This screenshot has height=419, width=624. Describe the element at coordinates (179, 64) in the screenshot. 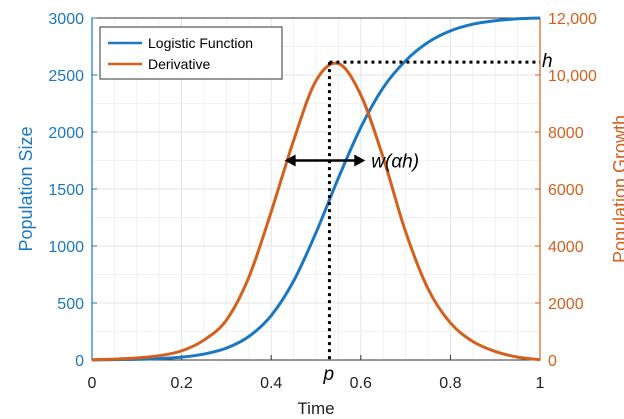

I see `legend-label-derivative: Derivative` at that location.